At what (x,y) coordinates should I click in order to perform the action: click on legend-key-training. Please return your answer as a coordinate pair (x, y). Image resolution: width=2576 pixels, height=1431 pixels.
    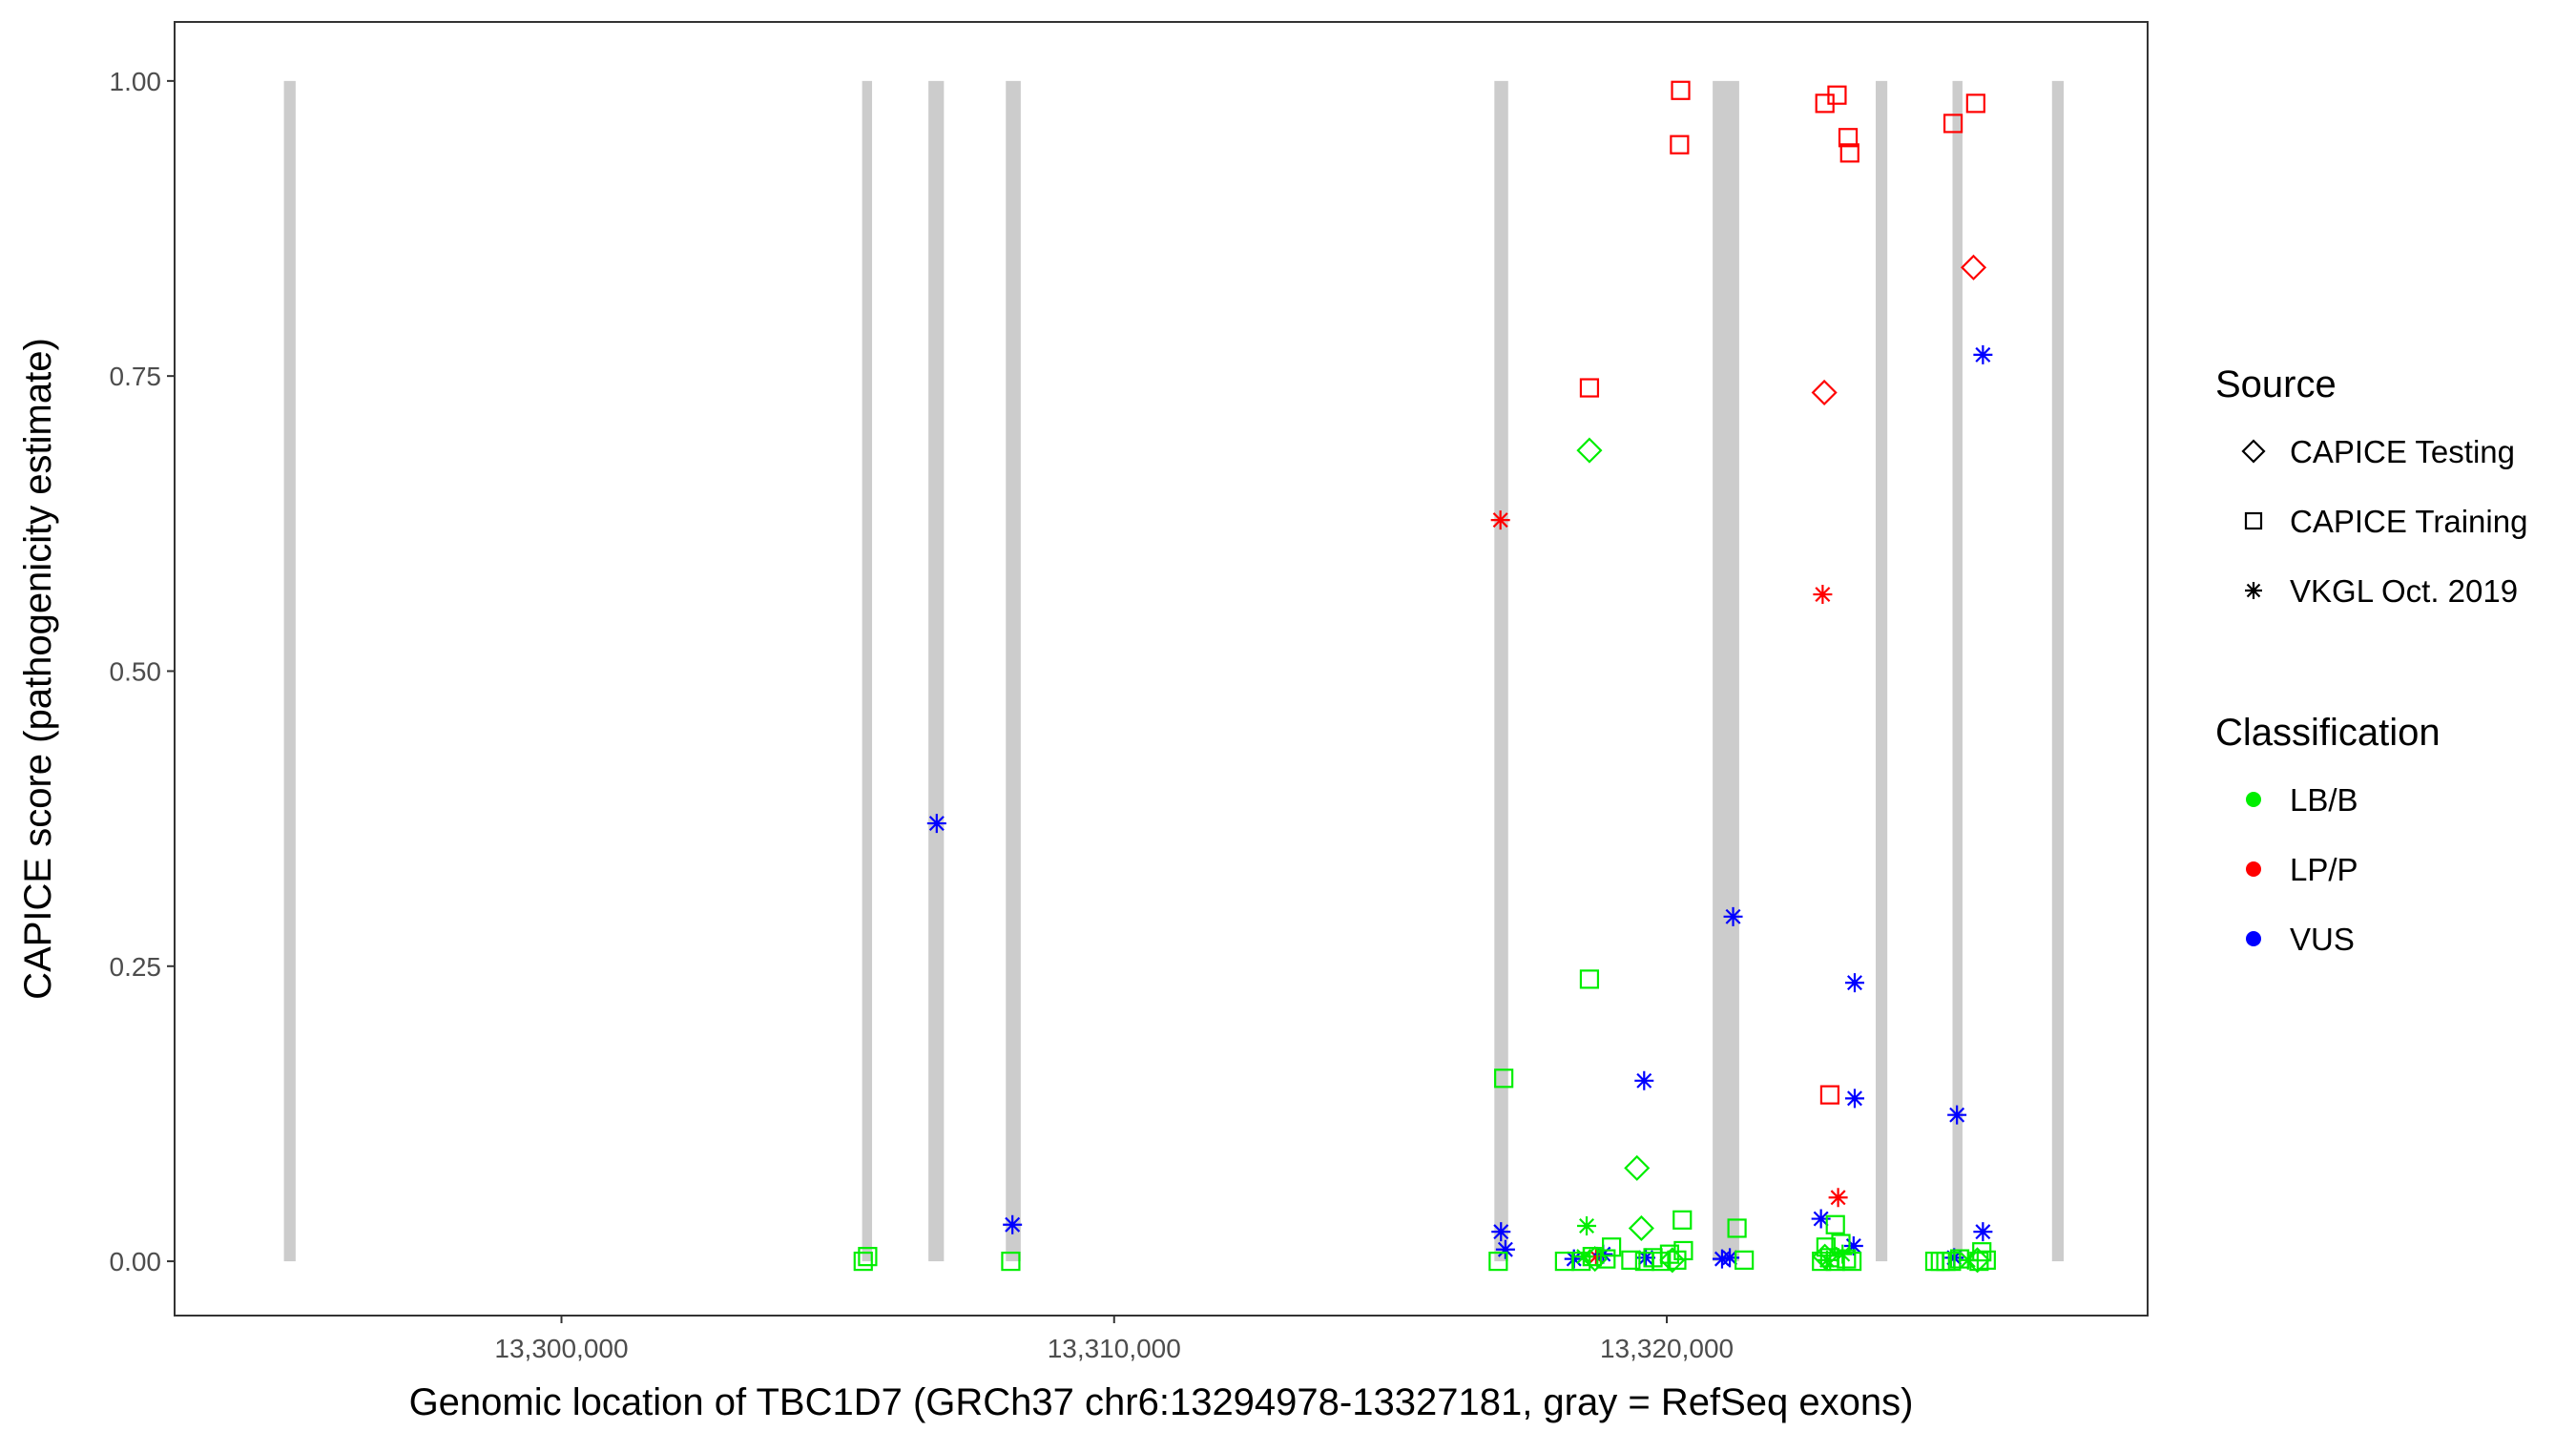
    Looking at the image, I should click on (2253, 520).